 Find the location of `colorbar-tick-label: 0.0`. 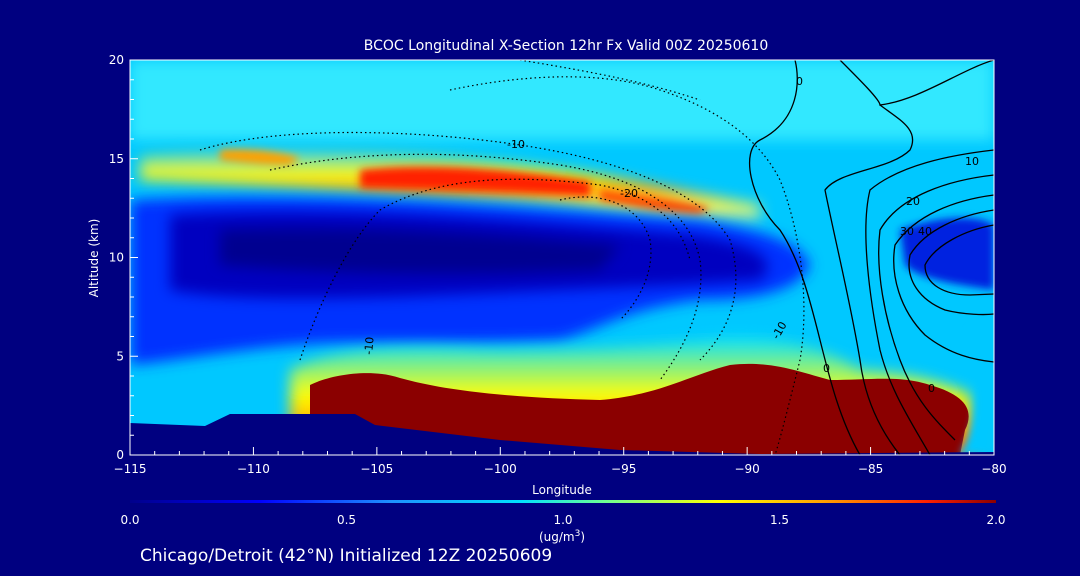

colorbar-tick-label: 0.0 is located at coordinates (129, 520).